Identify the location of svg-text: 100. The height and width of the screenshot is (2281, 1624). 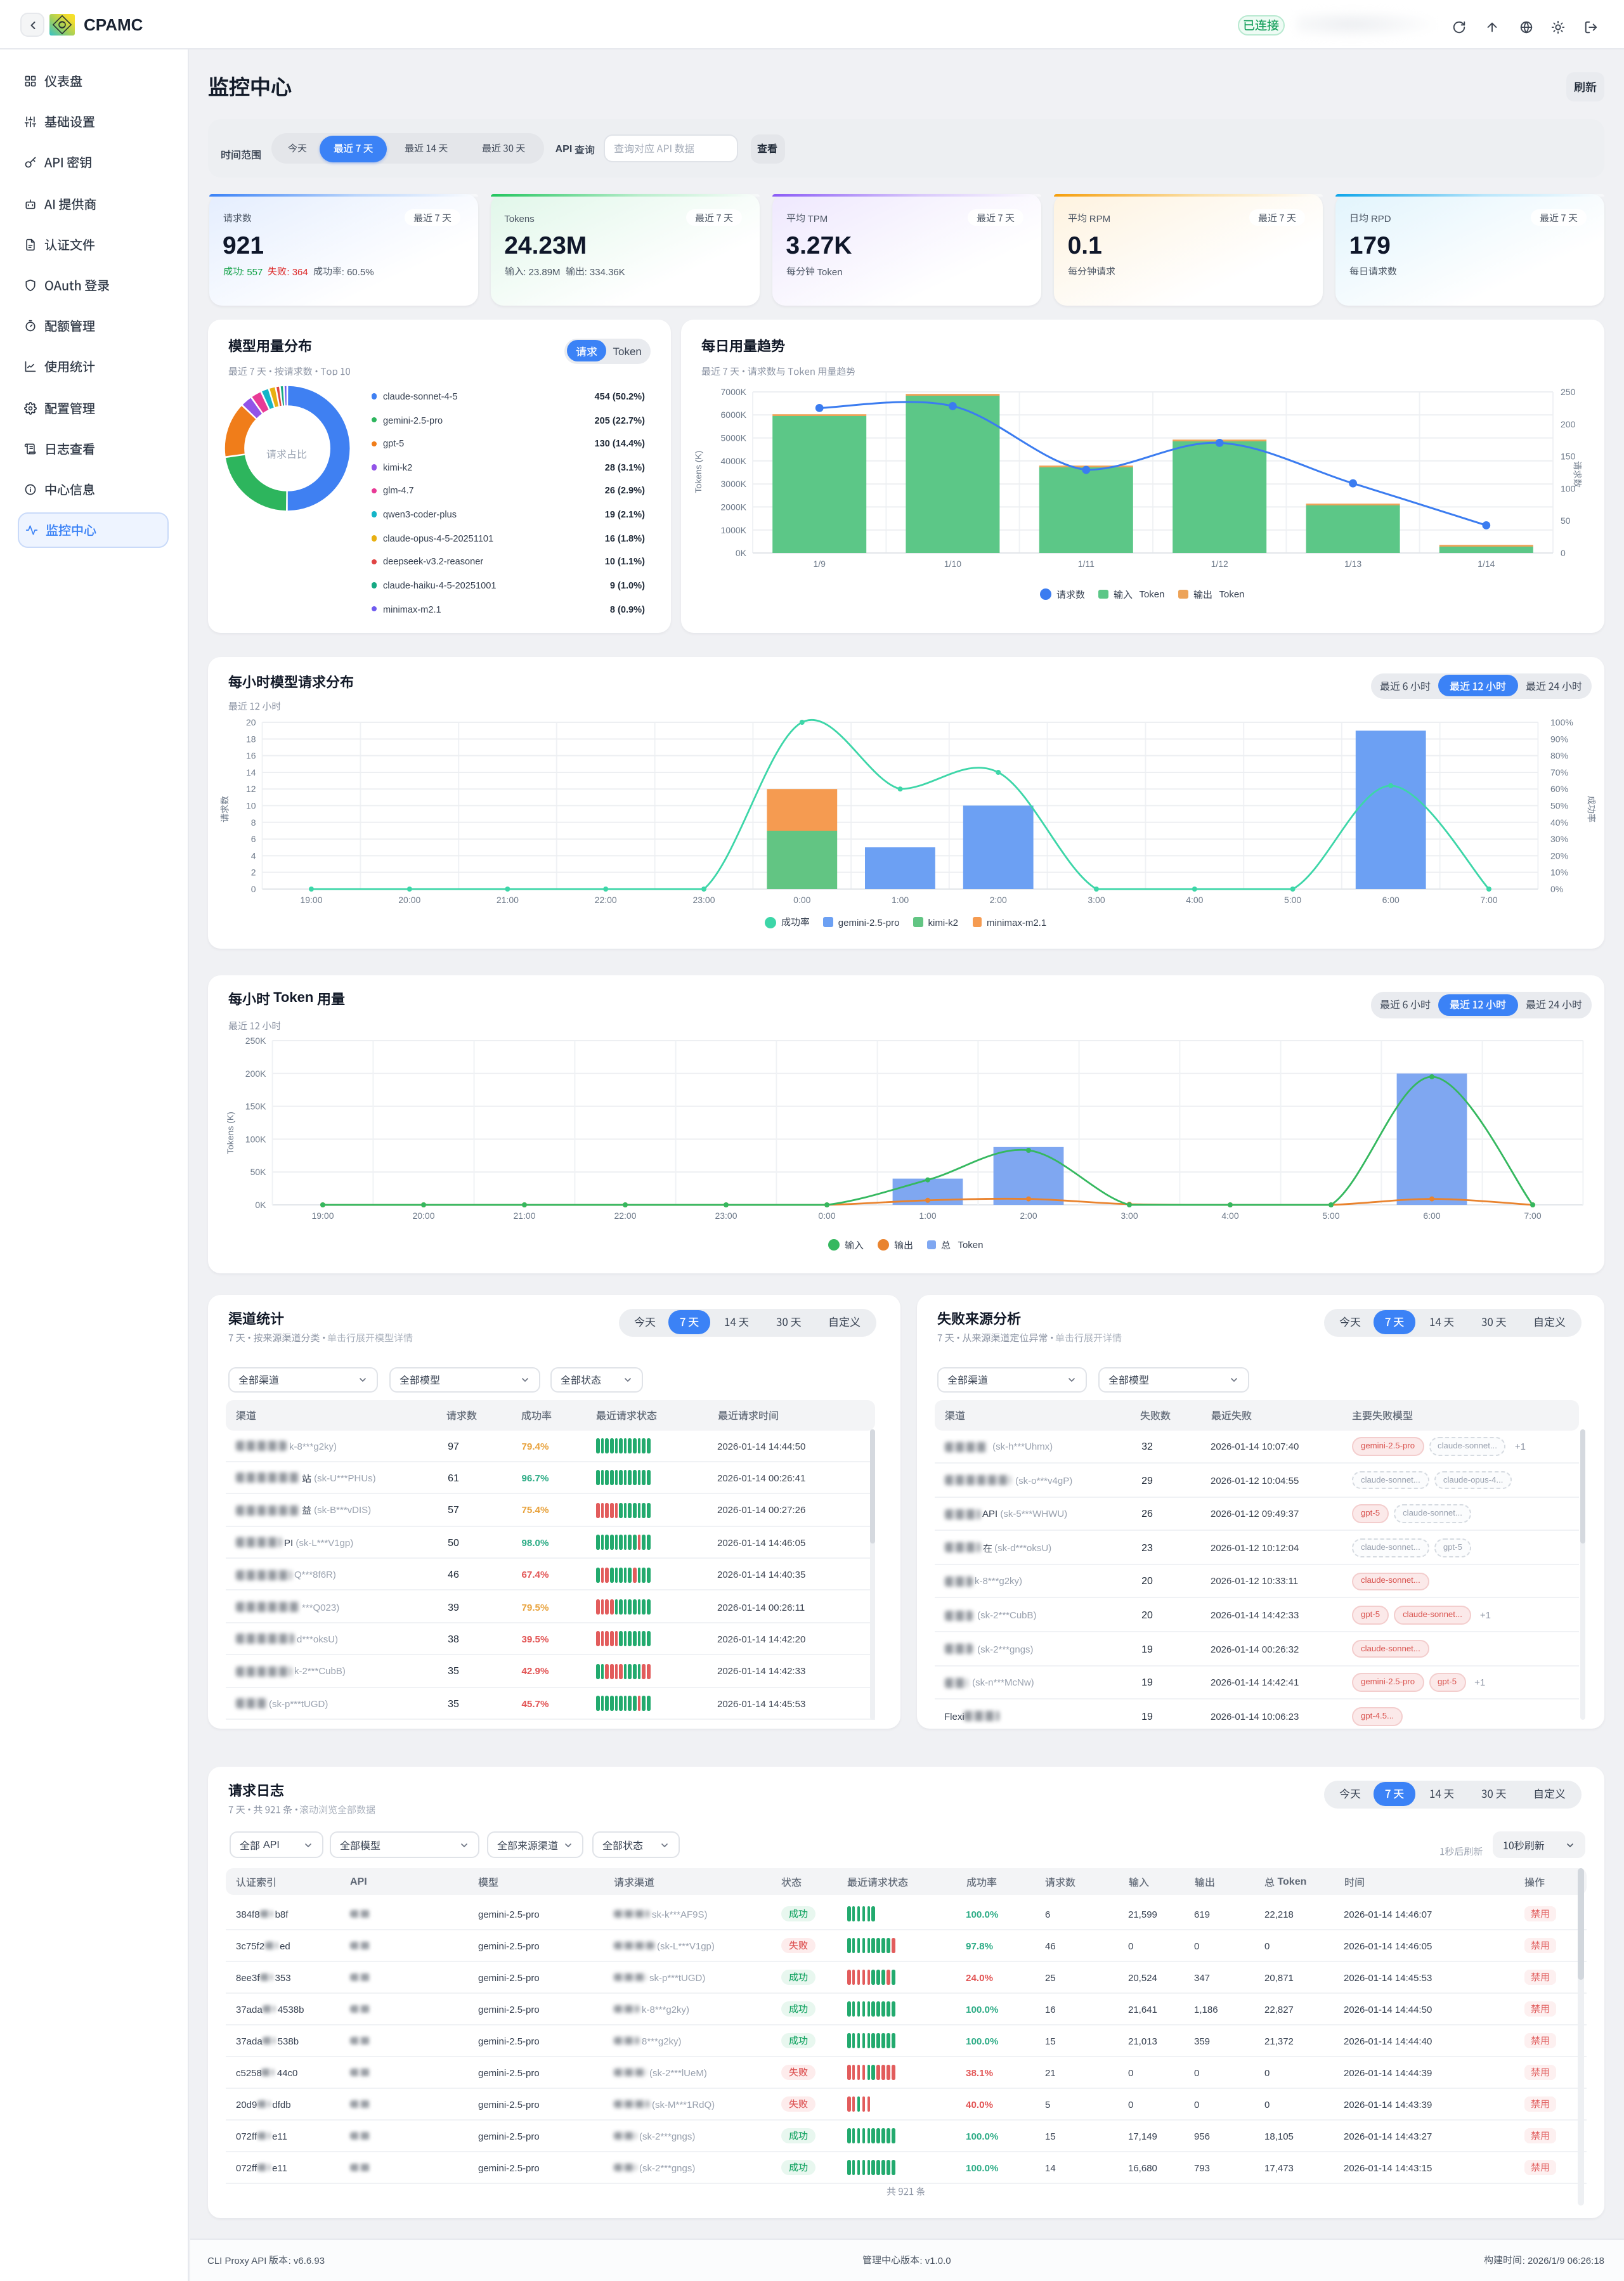
(1567, 488).